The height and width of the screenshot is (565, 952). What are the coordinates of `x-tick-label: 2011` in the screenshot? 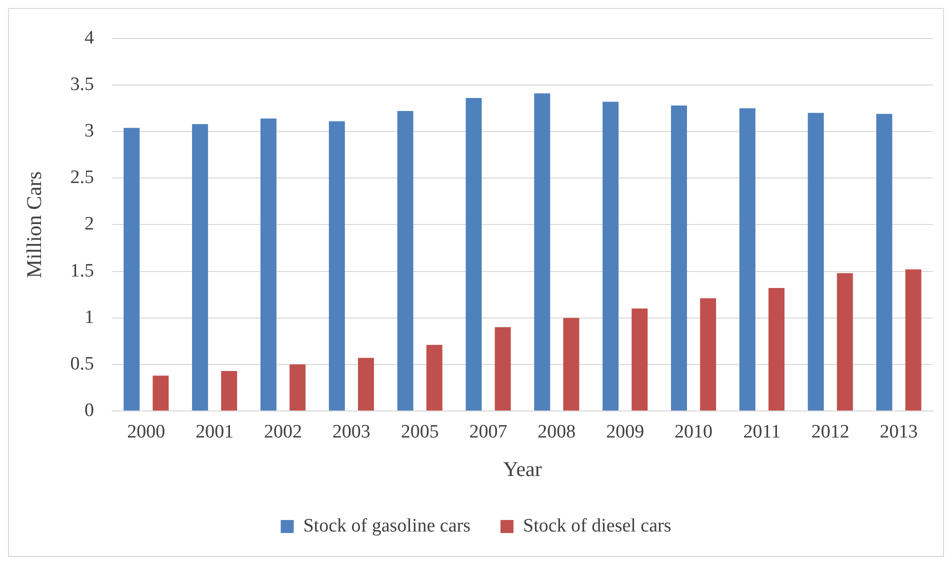 It's located at (762, 431).